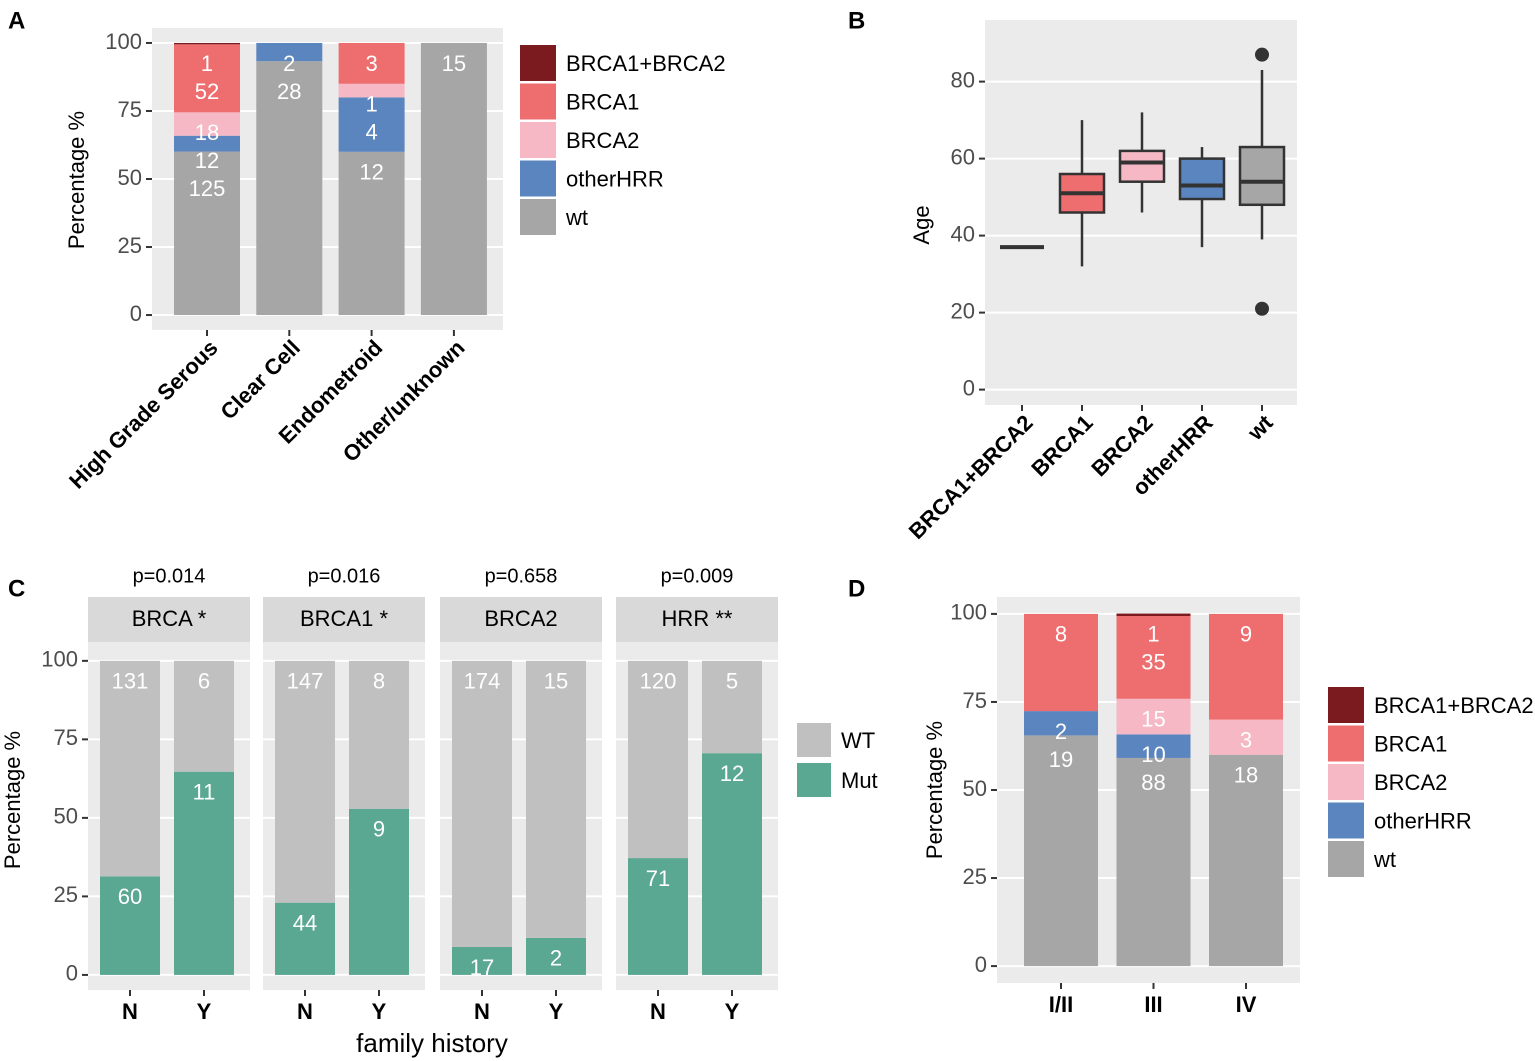 The width and height of the screenshot is (1535, 1061). What do you see at coordinates (1153, 1004) in the screenshot?
I see `x-tick-label: III` at bounding box center [1153, 1004].